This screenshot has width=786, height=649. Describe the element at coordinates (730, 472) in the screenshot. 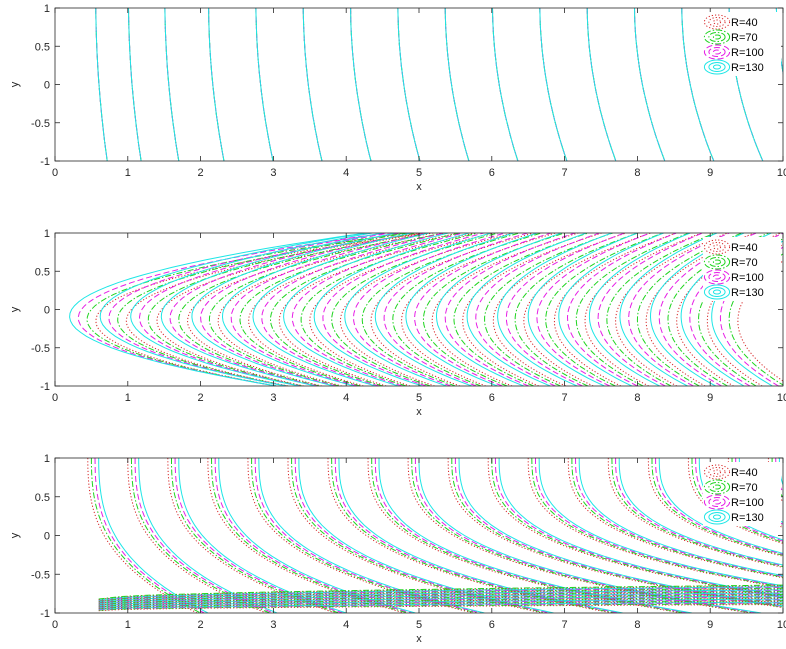

I see `legend-entry-R40: R=40` at that location.